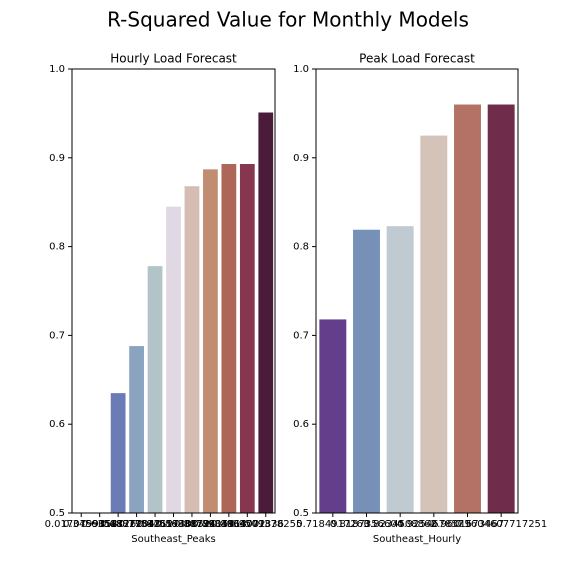 The height and width of the screenshot is (580, 576). I want to click on subplot-title: Peak Load Forecast, so click(417, 59).